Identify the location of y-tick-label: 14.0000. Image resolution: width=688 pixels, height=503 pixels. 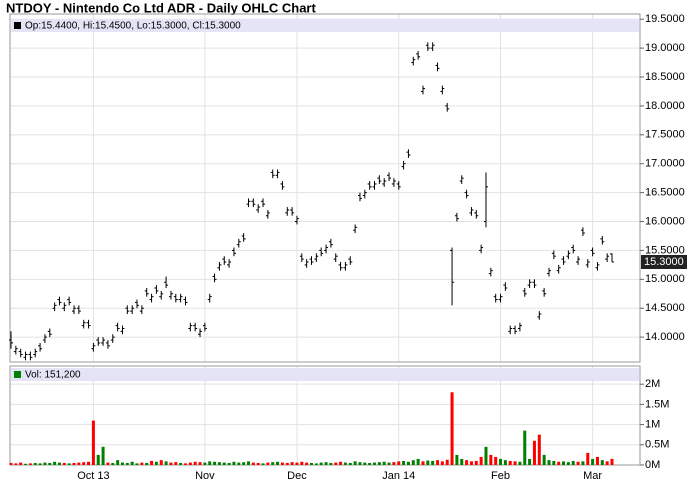
(665, 337).